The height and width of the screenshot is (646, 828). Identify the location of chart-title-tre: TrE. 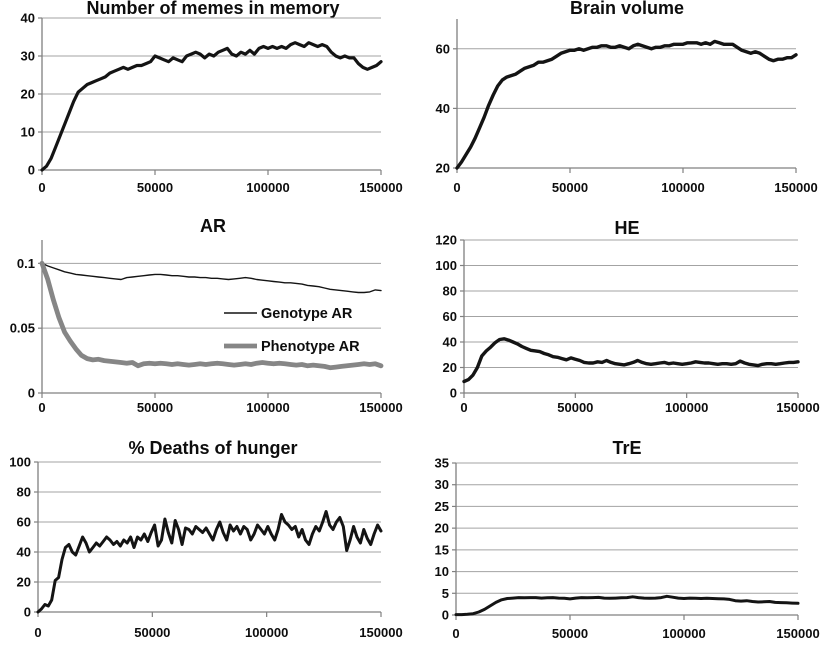
(627, 448).